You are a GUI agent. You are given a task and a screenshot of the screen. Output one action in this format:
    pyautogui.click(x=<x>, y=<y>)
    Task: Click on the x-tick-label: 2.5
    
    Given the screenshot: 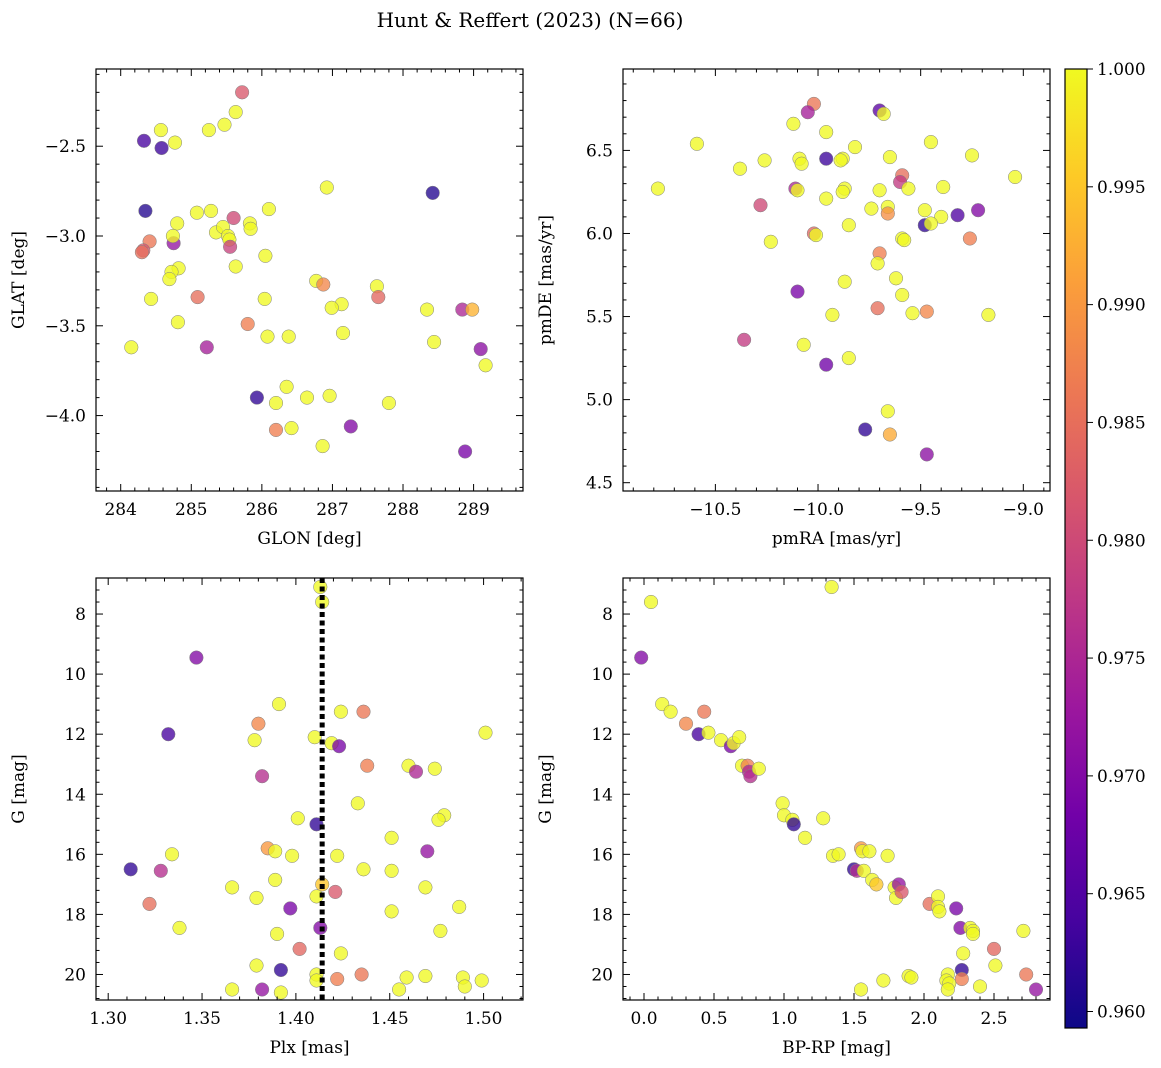 What is the action you would take?
    pyautogui.click(x=993, y=1019)
    